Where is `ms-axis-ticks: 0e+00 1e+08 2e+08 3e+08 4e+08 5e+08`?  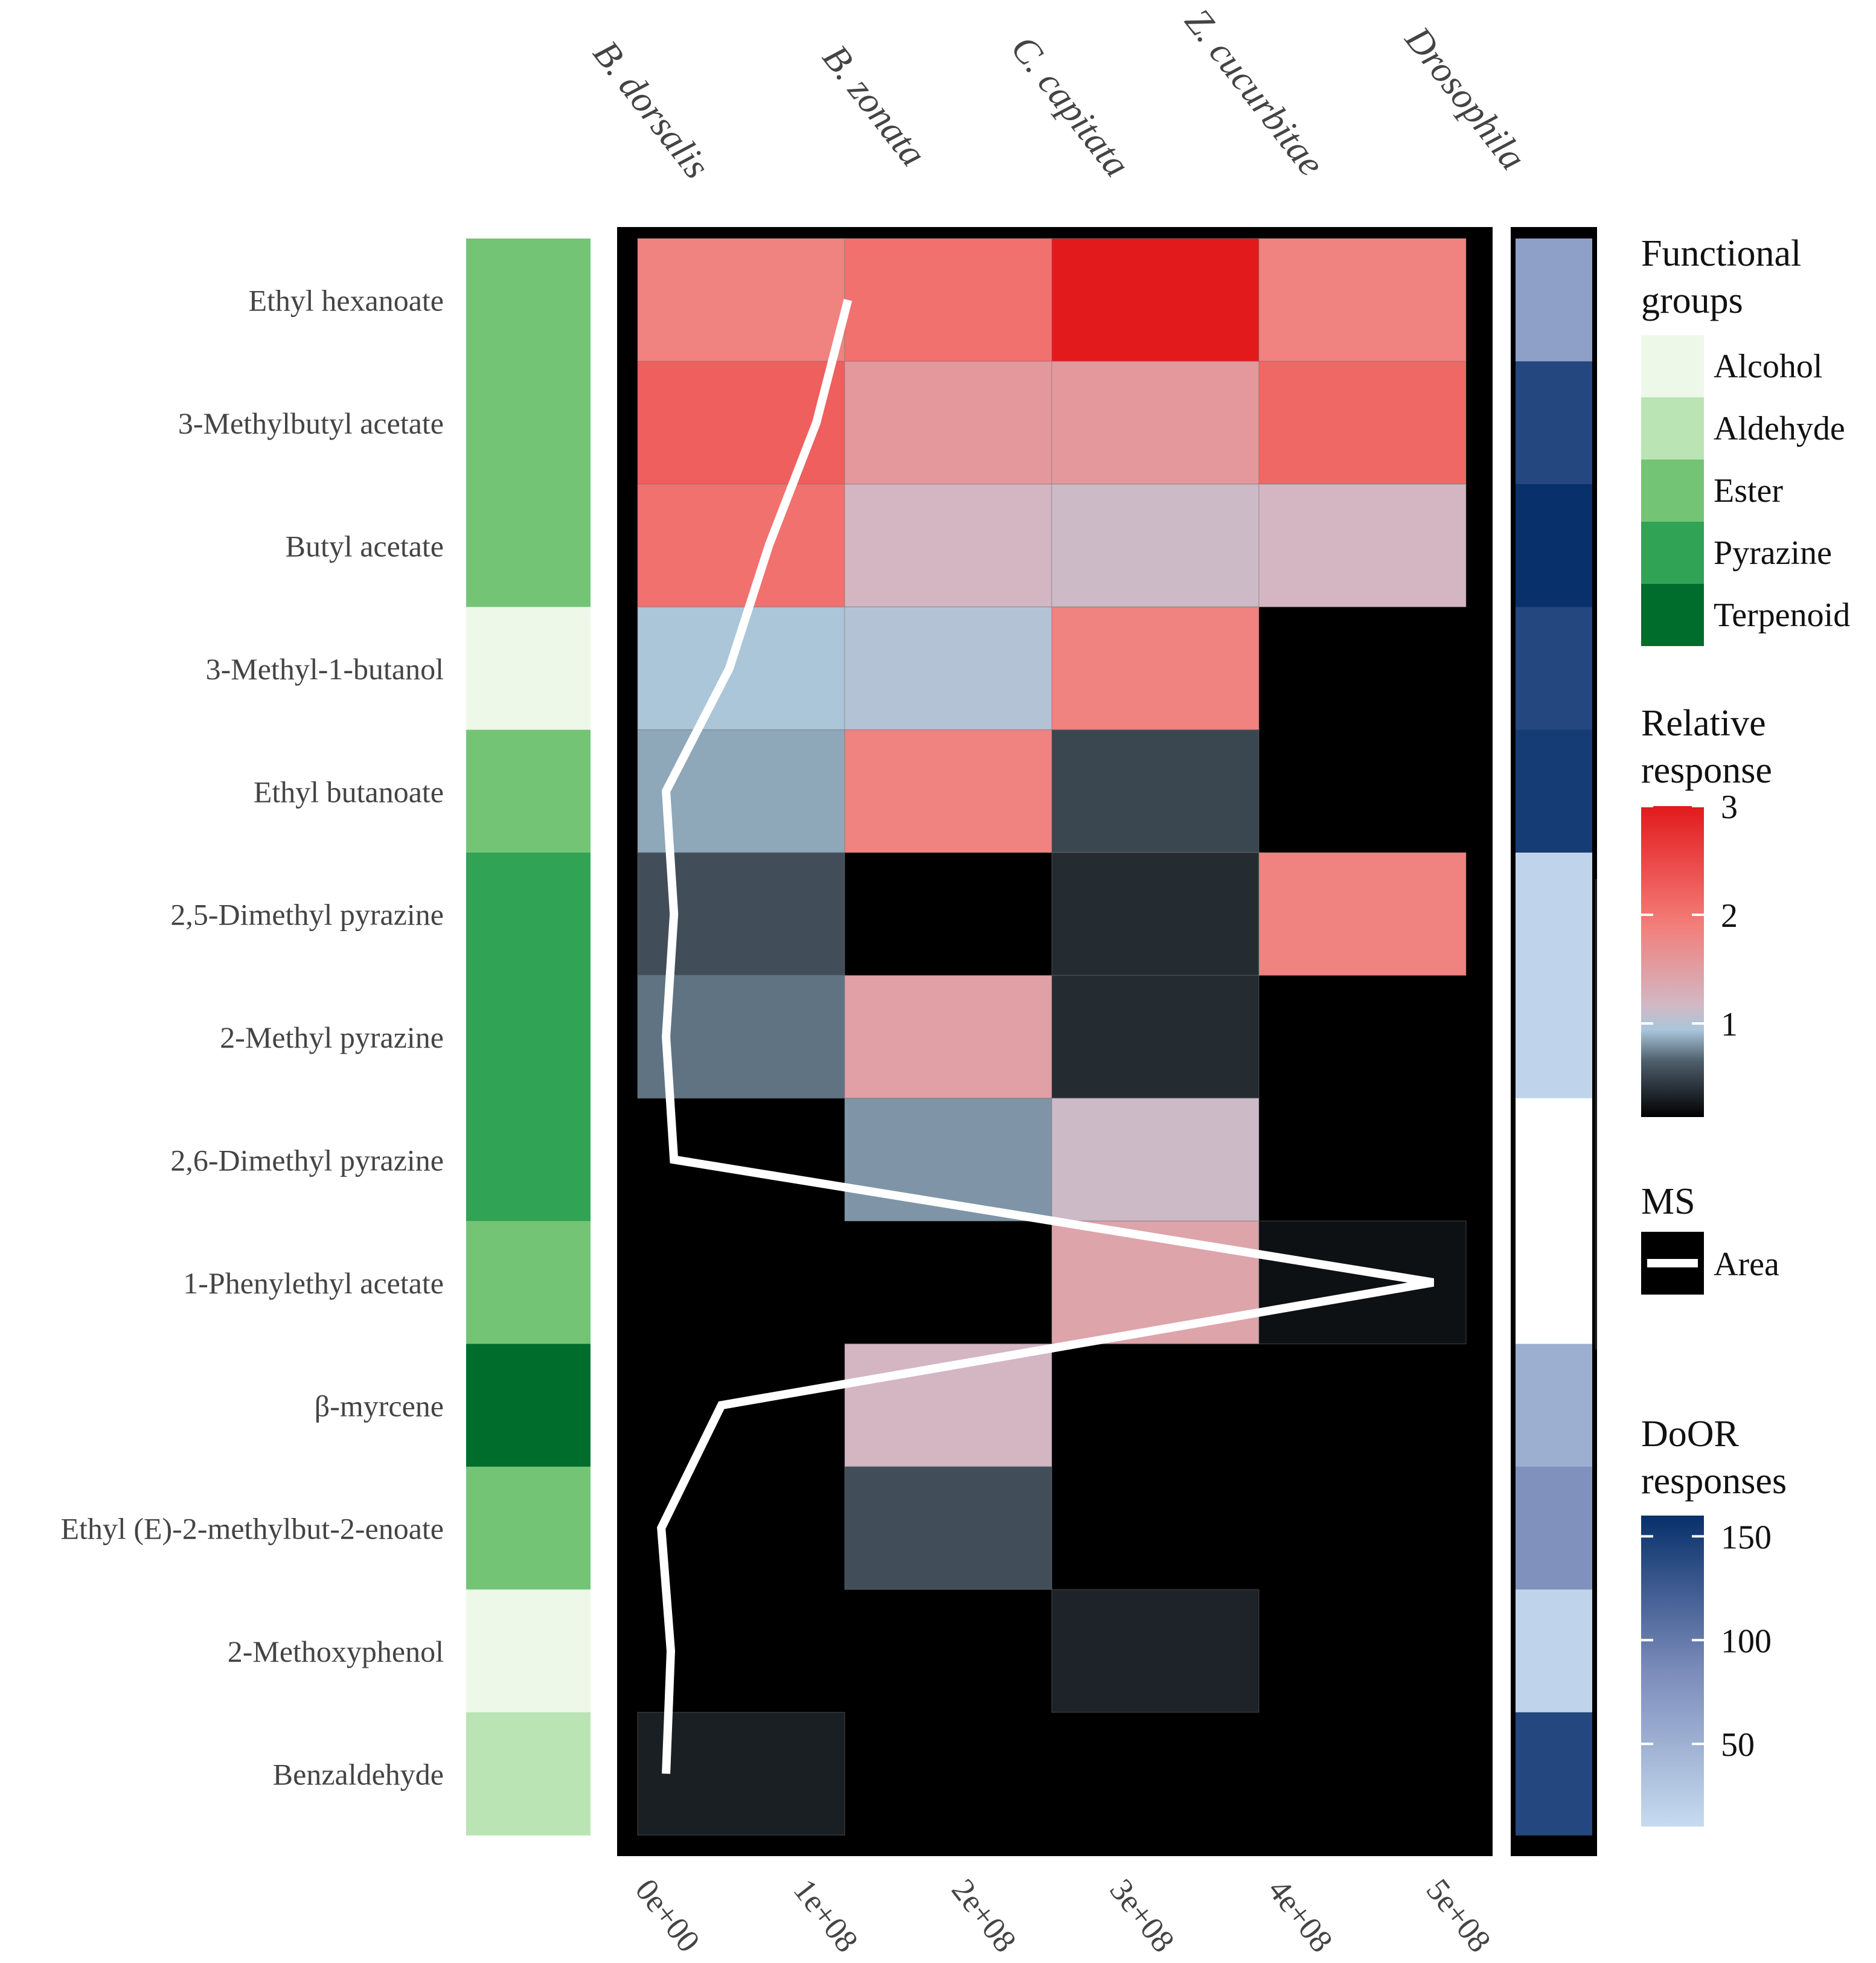
ms-axis-ticks: 0e+00 1e+08 2e+08 3e+08 4e+08 5e+08 is located at coordinates (1064, 1915).